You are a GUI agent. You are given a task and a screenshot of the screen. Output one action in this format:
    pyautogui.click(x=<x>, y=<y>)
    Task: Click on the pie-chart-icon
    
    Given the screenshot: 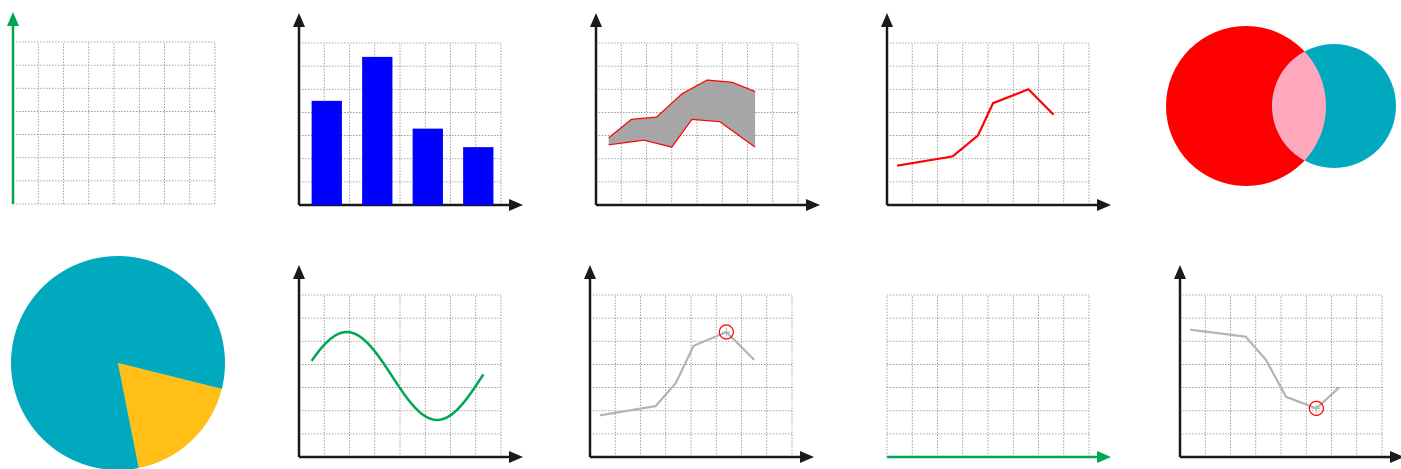 What is the action you would take?
    pyautogui.click(x=118, y=362)
    